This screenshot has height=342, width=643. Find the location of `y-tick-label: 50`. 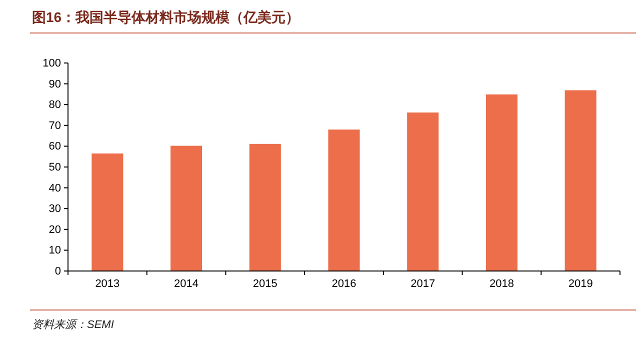

y-tick-label: 50 is located at coordinates (54, 168).